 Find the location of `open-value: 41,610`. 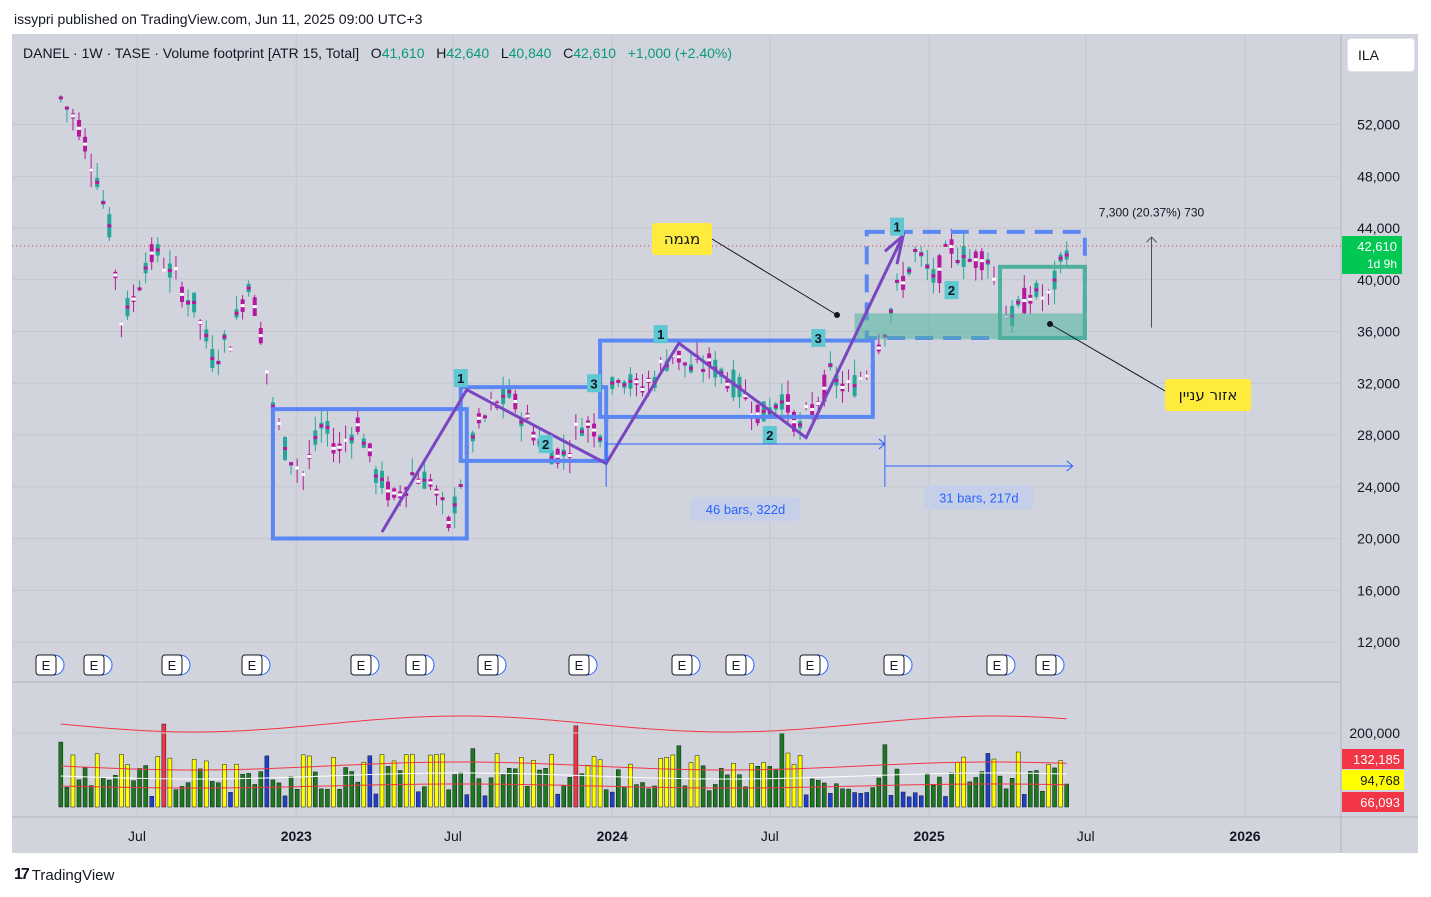

open-value: 41,610 is located at coordinates (403, 53).